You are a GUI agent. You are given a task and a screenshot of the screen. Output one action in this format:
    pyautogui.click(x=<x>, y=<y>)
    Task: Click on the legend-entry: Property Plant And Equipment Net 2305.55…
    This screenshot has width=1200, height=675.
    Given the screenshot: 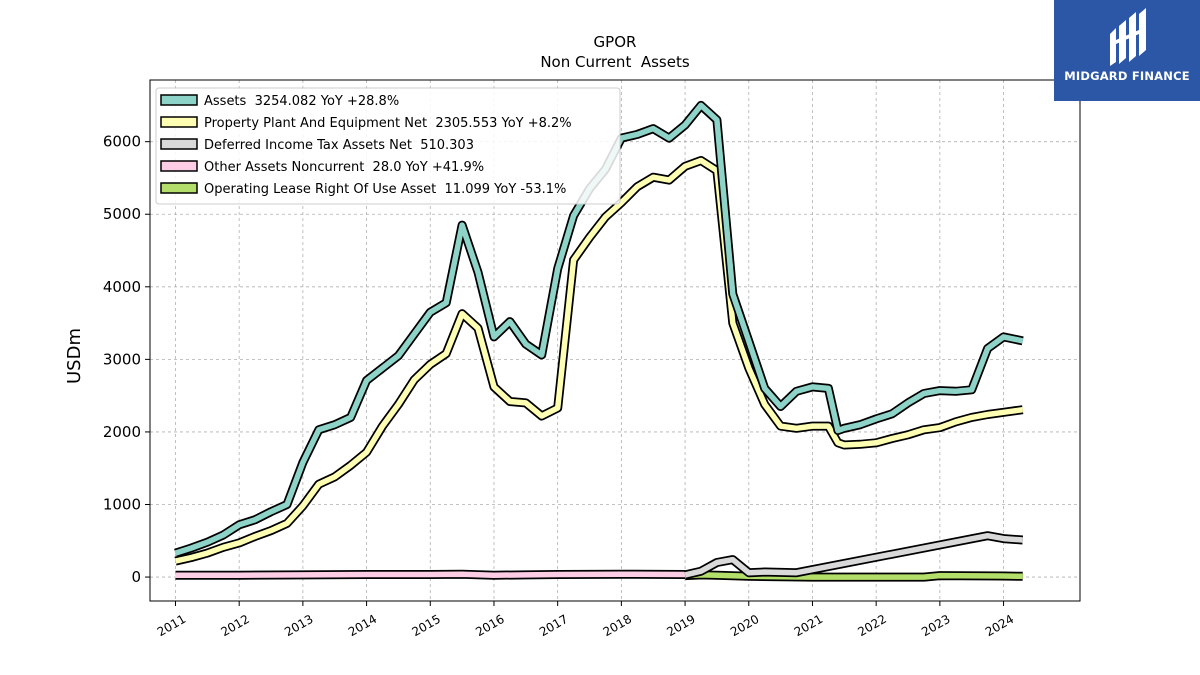 What is the action you would take?
    pyautogui.click(x=366, y=123)
    